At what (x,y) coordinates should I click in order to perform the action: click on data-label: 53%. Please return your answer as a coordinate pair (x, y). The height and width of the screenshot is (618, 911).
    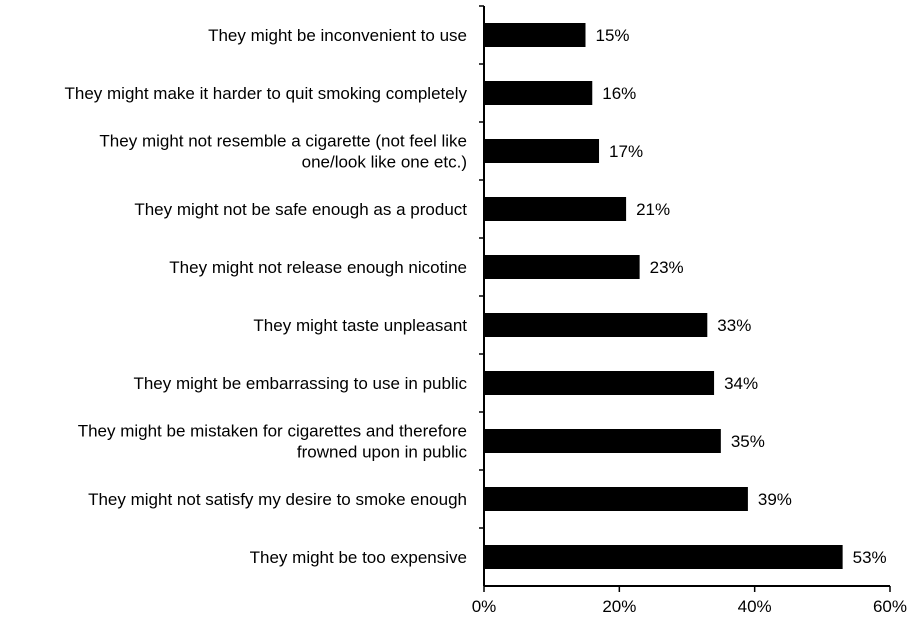
    Looking at the image, I should click on (870, 557).